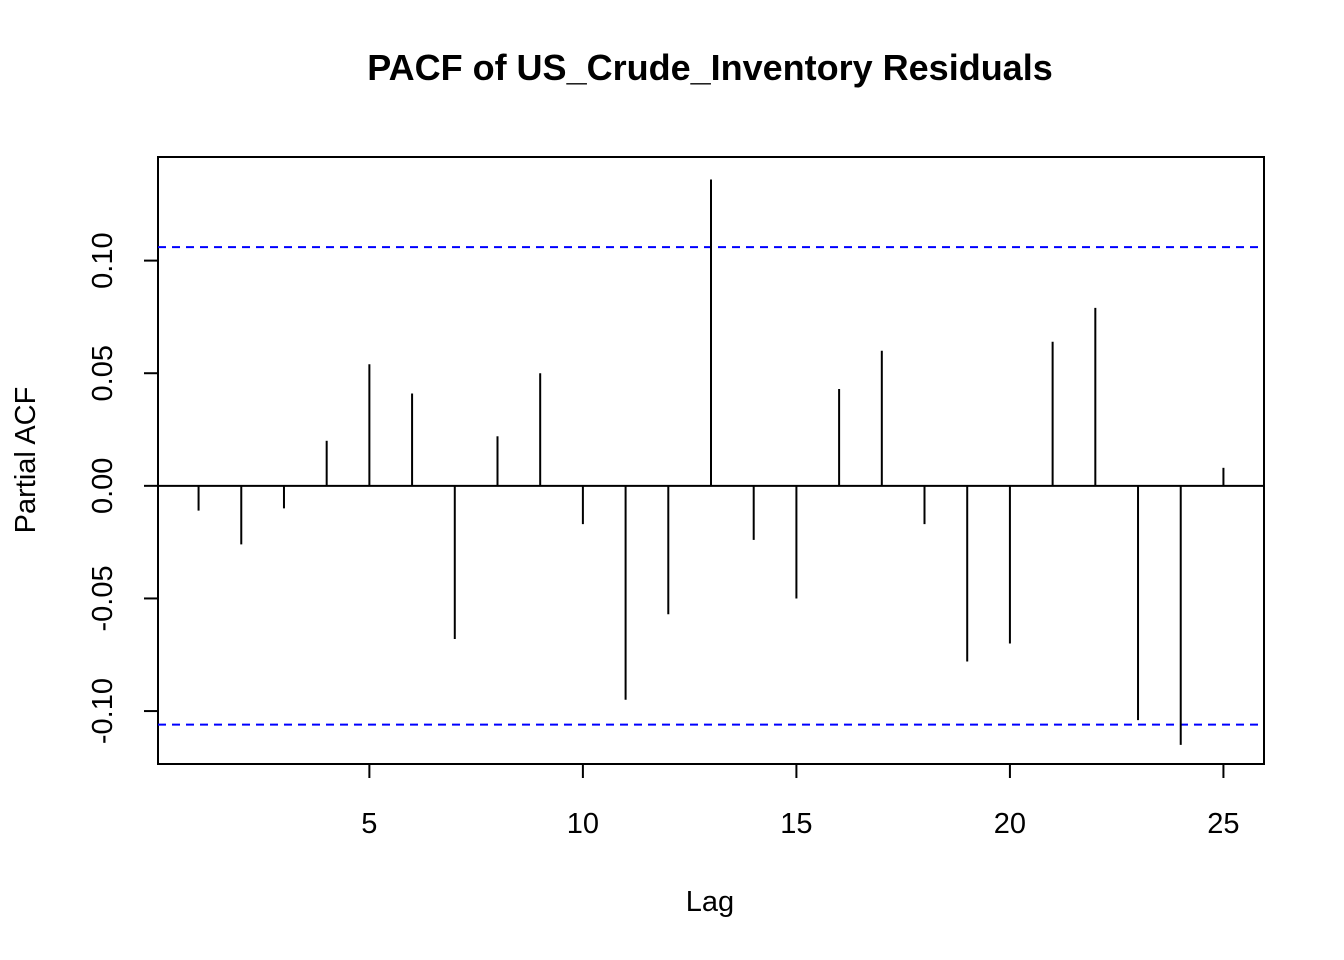  What do you see at coordinates (103, 486) in the screenshot?
I see `y-tick-label-2: 0.00` at bounding box center [103, 486].